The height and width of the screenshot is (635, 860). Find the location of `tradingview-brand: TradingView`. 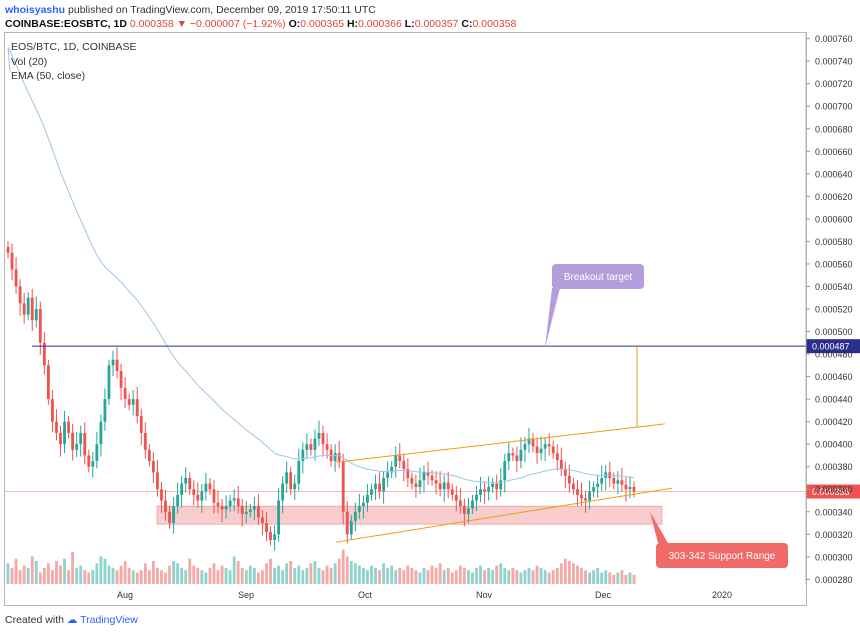

tradingview-brand: TradingView is located at coordinates (109, 620).